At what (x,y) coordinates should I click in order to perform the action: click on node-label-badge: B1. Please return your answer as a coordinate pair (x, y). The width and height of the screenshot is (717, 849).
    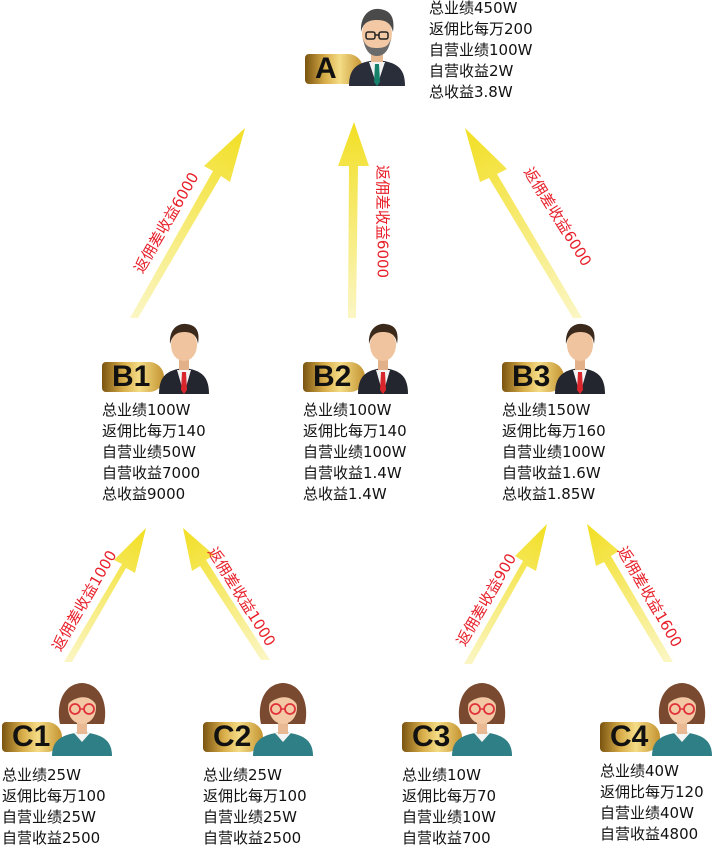
    Looking at the image, I should click on (133, 377).